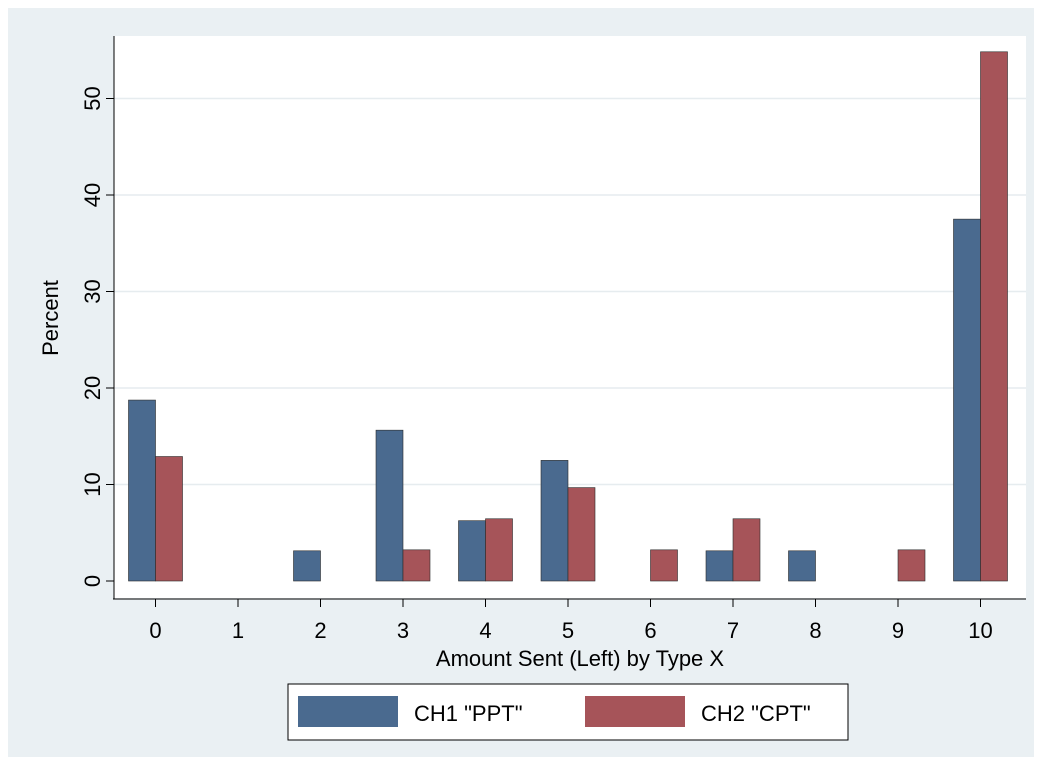  What do you see at coordinates (155, 630) in the screenshot?
I see `x-tick-label: 0` at bounding box center [155, 630].